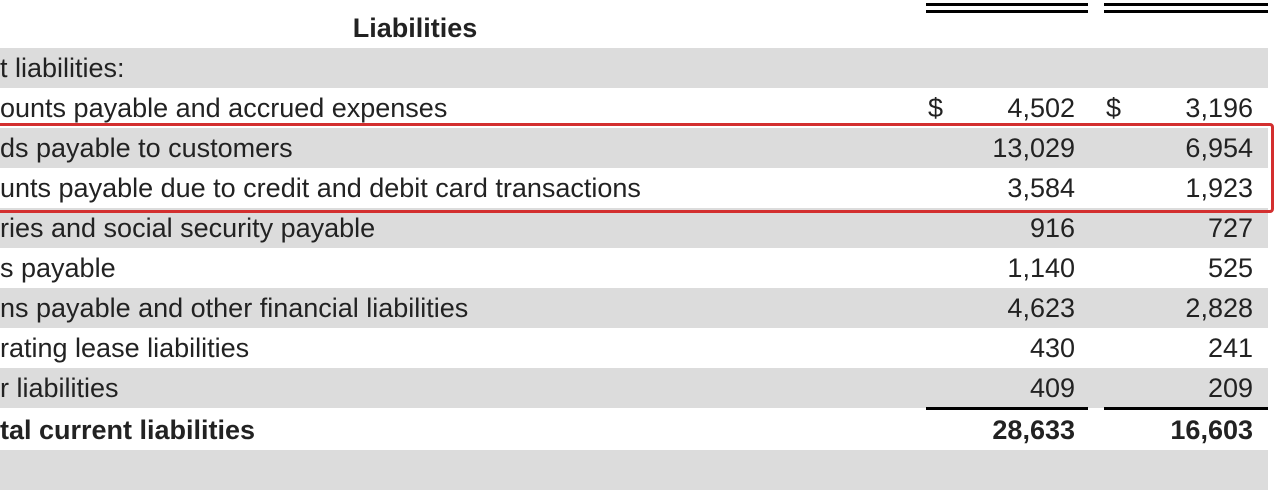  Describe the element at coordinates (1052, 228) in the screenshot. I see `value-col1: 916` at that location.